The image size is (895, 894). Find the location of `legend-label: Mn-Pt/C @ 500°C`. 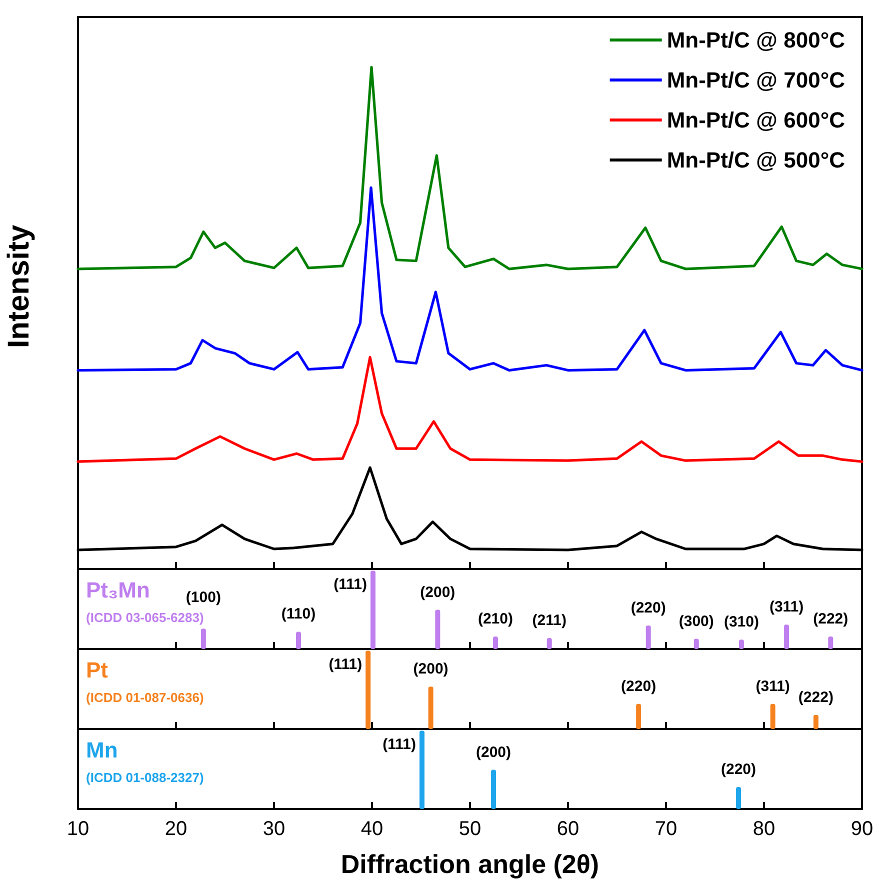

legend-label: Mn-Pt/C @ 500°C is located at coordinates (756, 160).